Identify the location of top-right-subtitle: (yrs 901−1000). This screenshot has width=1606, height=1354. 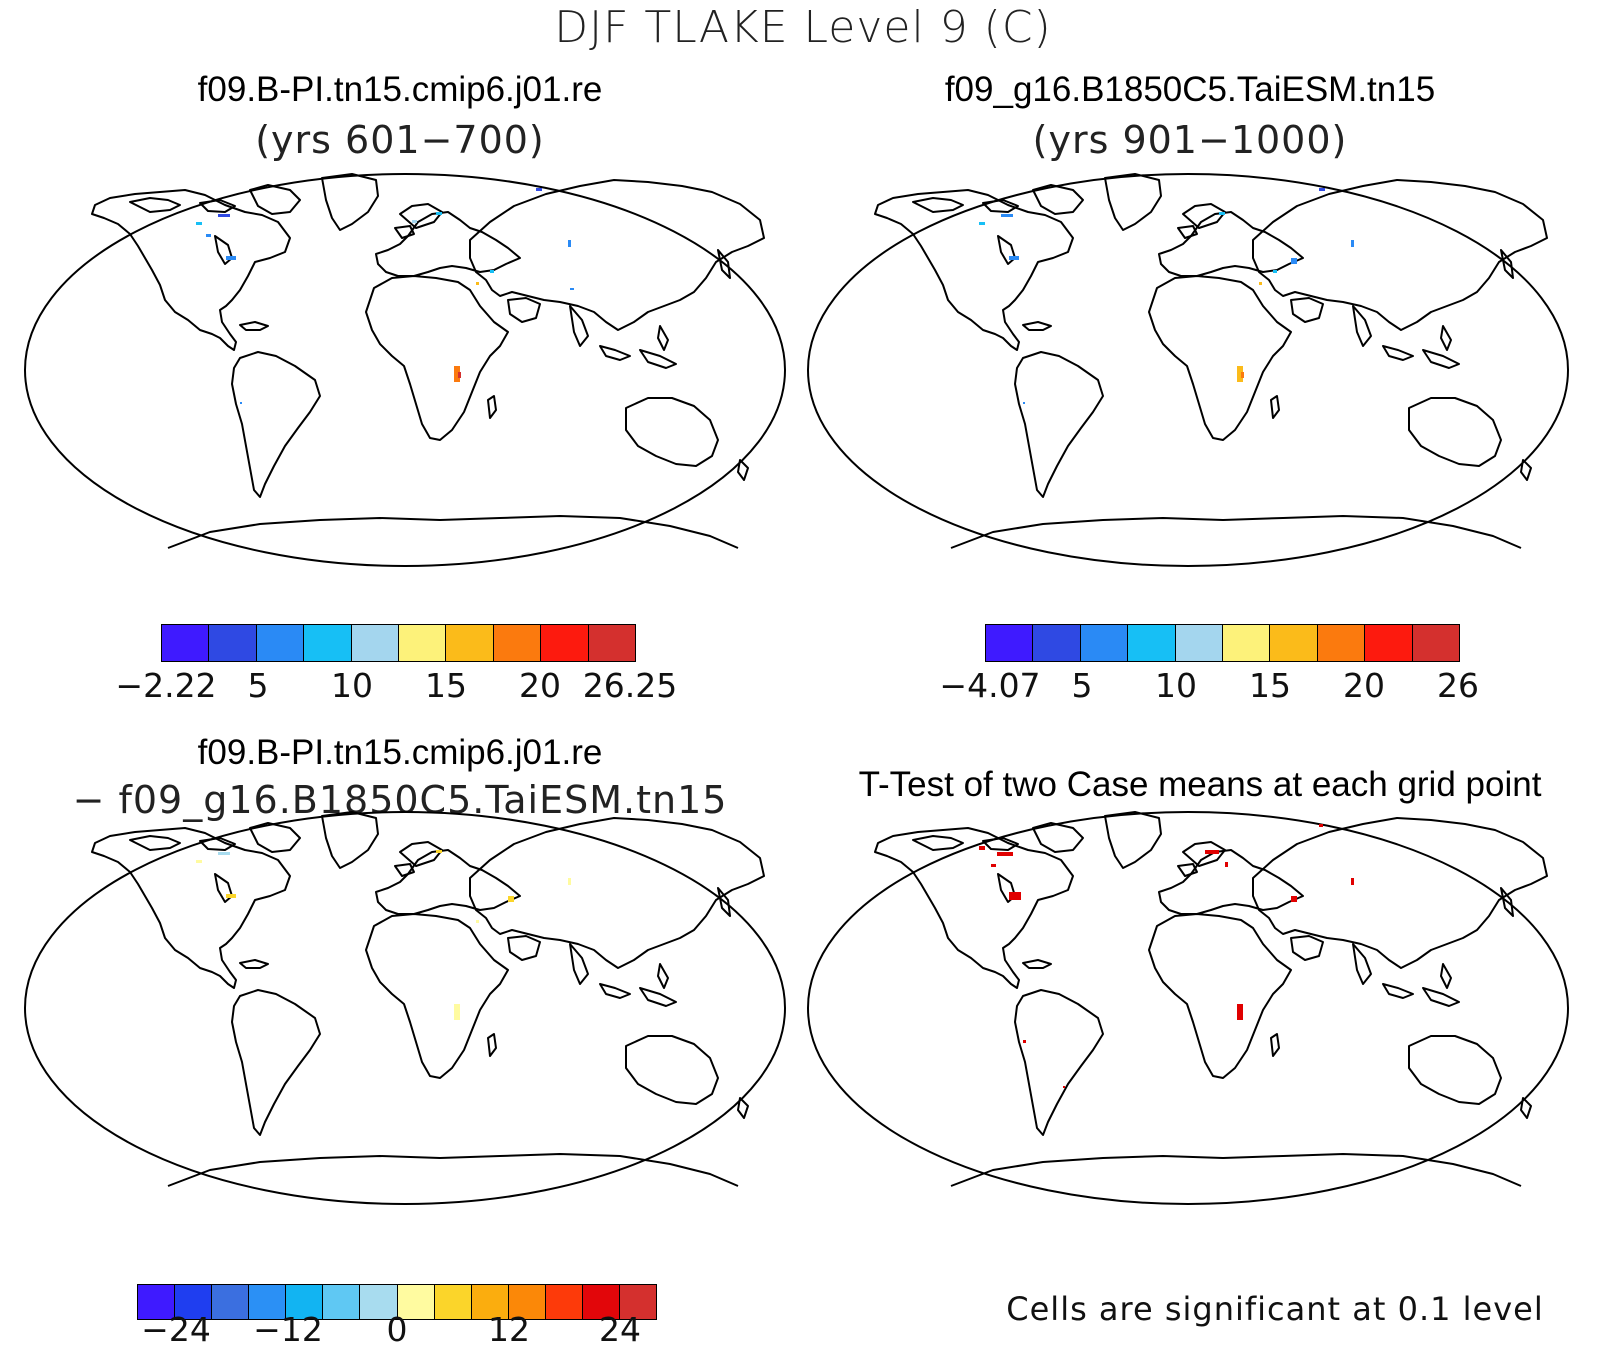
(1190, 140).